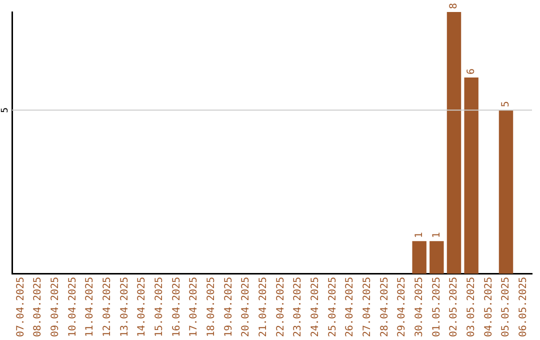 The height and width of the screenshot is (340, 540). I want to click on x-tick-label: 15.04.2025, so click(159, 307).